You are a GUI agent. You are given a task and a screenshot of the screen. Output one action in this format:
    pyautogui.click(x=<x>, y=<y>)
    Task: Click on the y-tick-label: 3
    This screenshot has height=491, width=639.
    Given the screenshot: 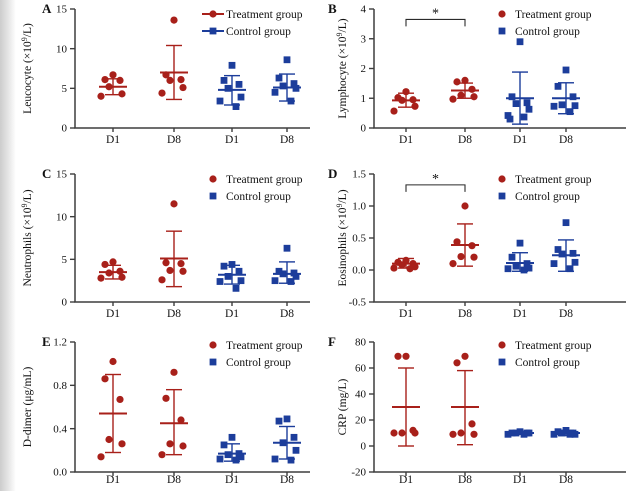 What is the action you would take?
    pyautogui.click(x=364, y=39)
    